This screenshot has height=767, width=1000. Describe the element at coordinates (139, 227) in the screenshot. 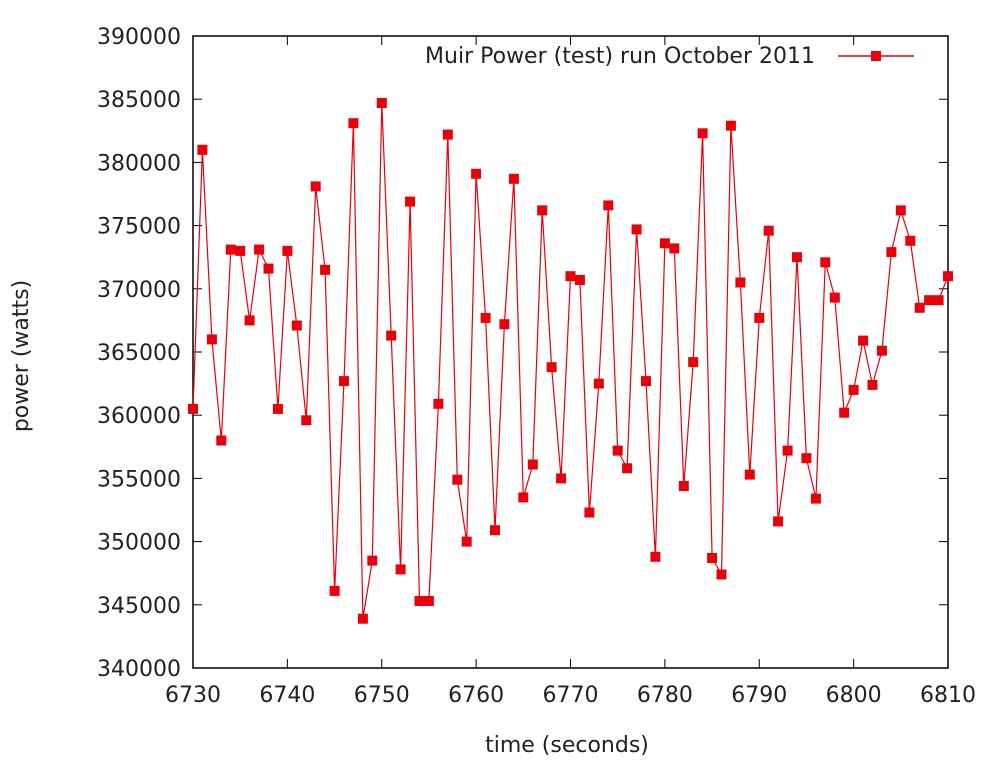

I see `y-tick-label: 375000` at that location.